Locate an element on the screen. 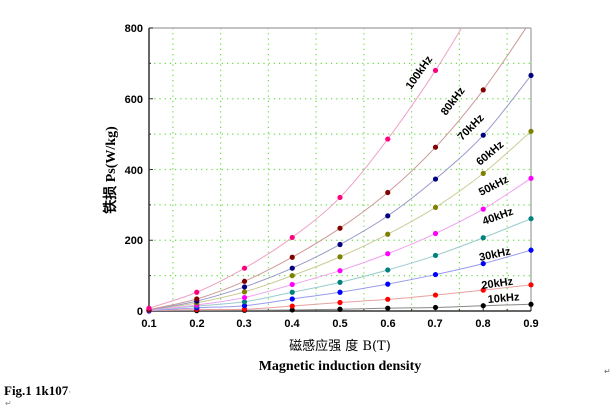 This screenshot has height=410, width=610. x-tick-label: 0.4 is located at coordinates (292, 324).